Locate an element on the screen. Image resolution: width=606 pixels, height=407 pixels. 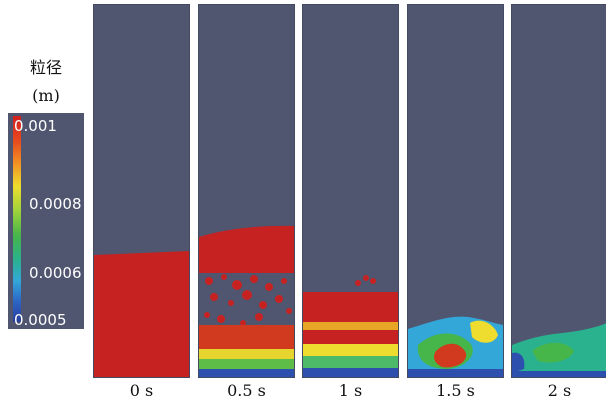
tick-0008: 0.0008 is located at coordinates (55, 204).